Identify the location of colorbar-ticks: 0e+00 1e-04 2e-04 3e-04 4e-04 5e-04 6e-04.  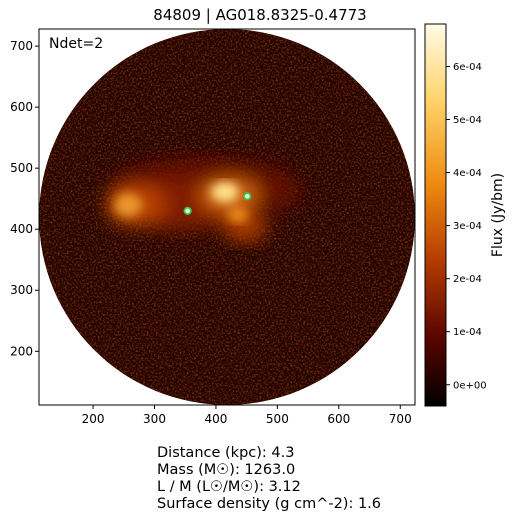
(466, 226).